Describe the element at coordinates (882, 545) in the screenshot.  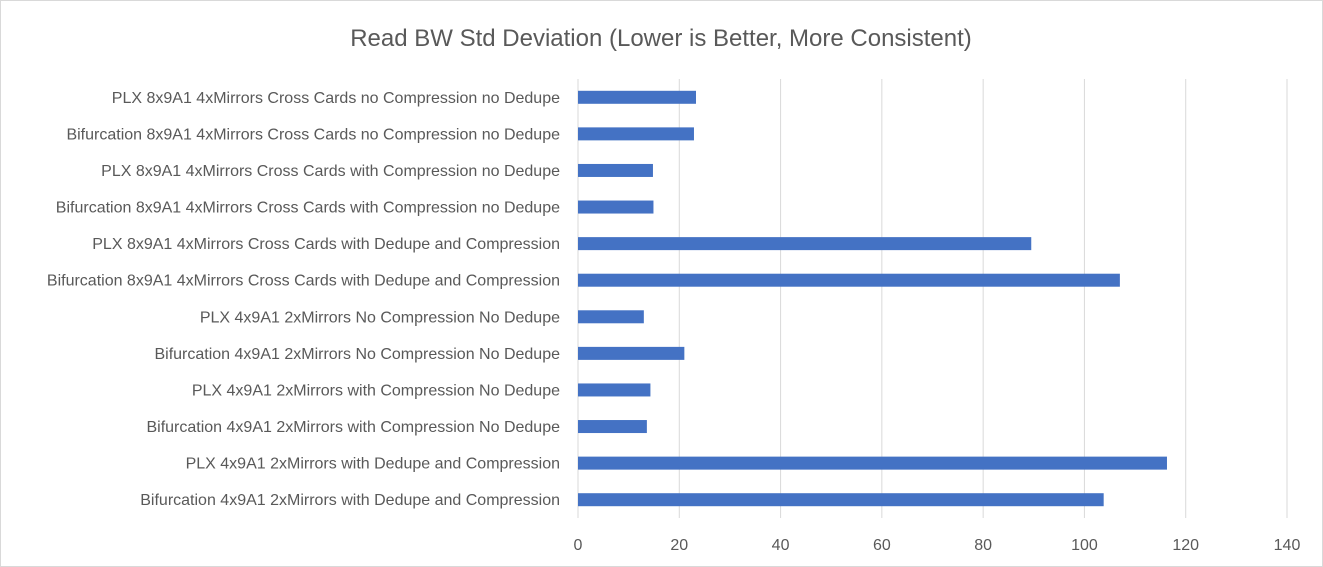
I see `tick-label: 60` at that location.